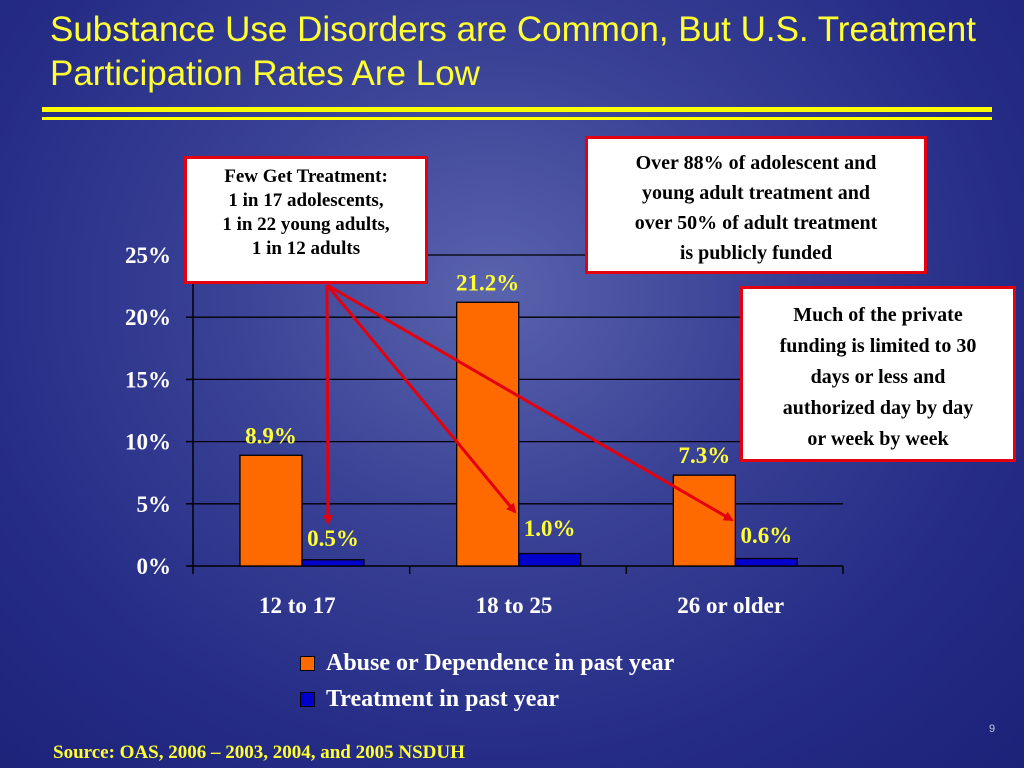 Image resolution: width=1024 pixels, height=768 pixels. What do you see at coordinates (306, 176) in the screenshot?
I see `callout-line: Few Get Treatment:` at bounding box center [306, 176].